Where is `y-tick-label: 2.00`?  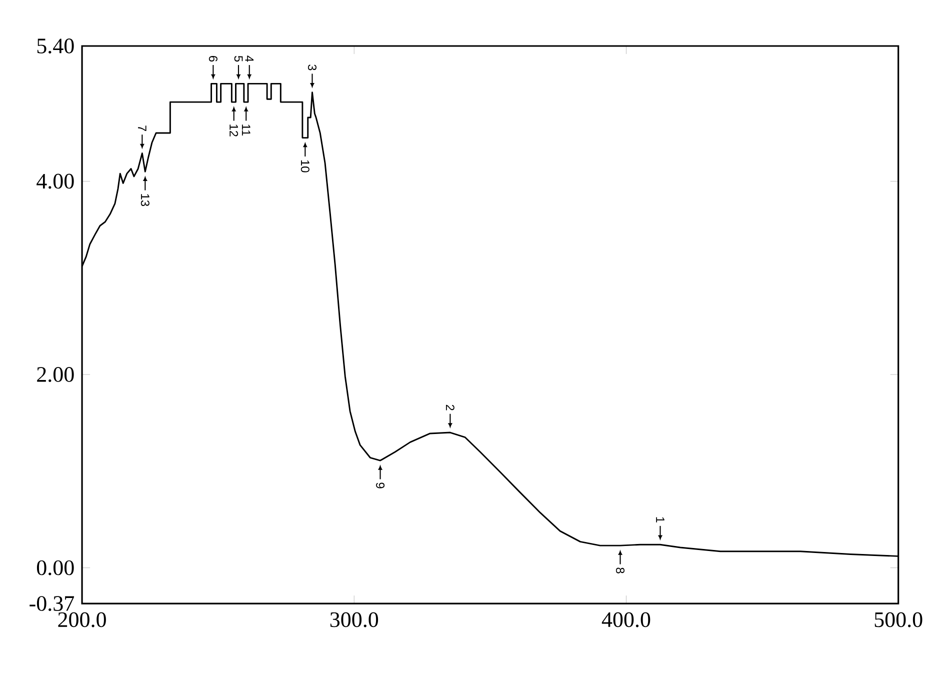
y-tick-label: 2.00 is located at coordinates (55, 374).